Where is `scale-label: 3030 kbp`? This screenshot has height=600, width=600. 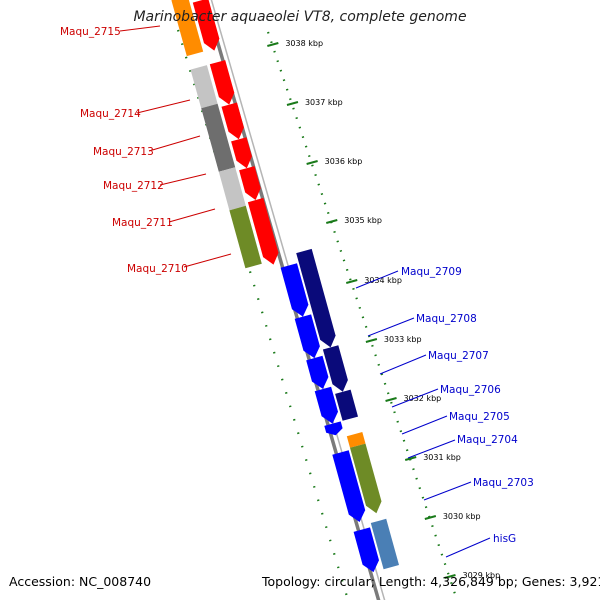
scale-label: 3030 kbp is located at coordinates (462, 516).